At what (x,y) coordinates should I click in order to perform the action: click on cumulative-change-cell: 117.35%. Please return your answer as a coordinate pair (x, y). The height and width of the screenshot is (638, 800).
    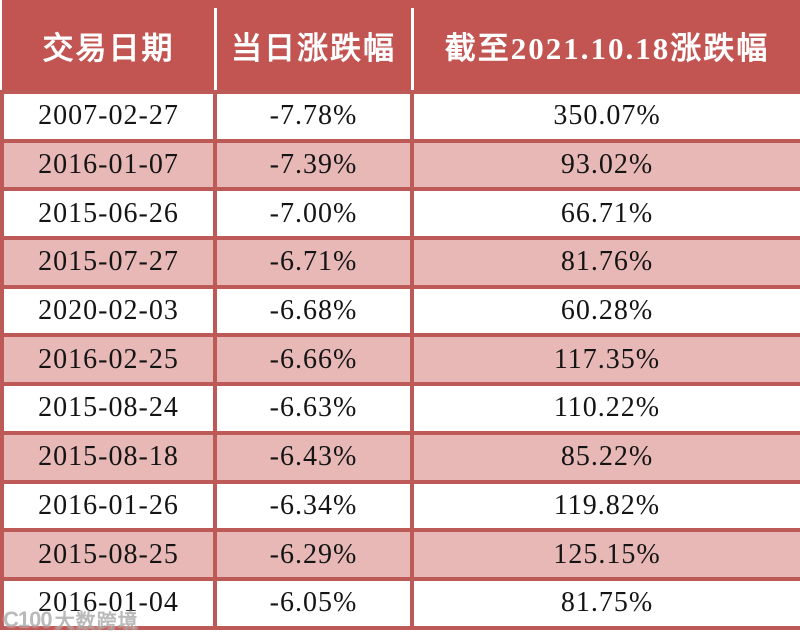
    Looking at the image, I should click on (605, 360).